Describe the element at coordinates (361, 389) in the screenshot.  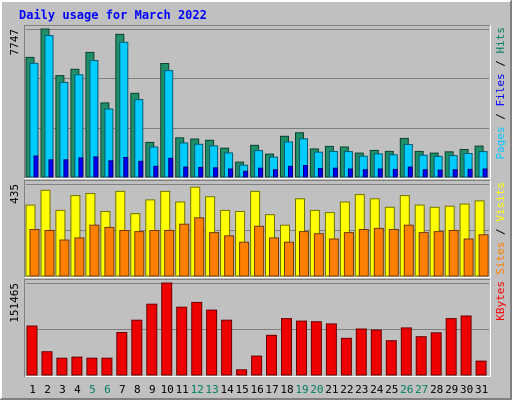
I see `x-tick-label-day-23: 23` at that location.